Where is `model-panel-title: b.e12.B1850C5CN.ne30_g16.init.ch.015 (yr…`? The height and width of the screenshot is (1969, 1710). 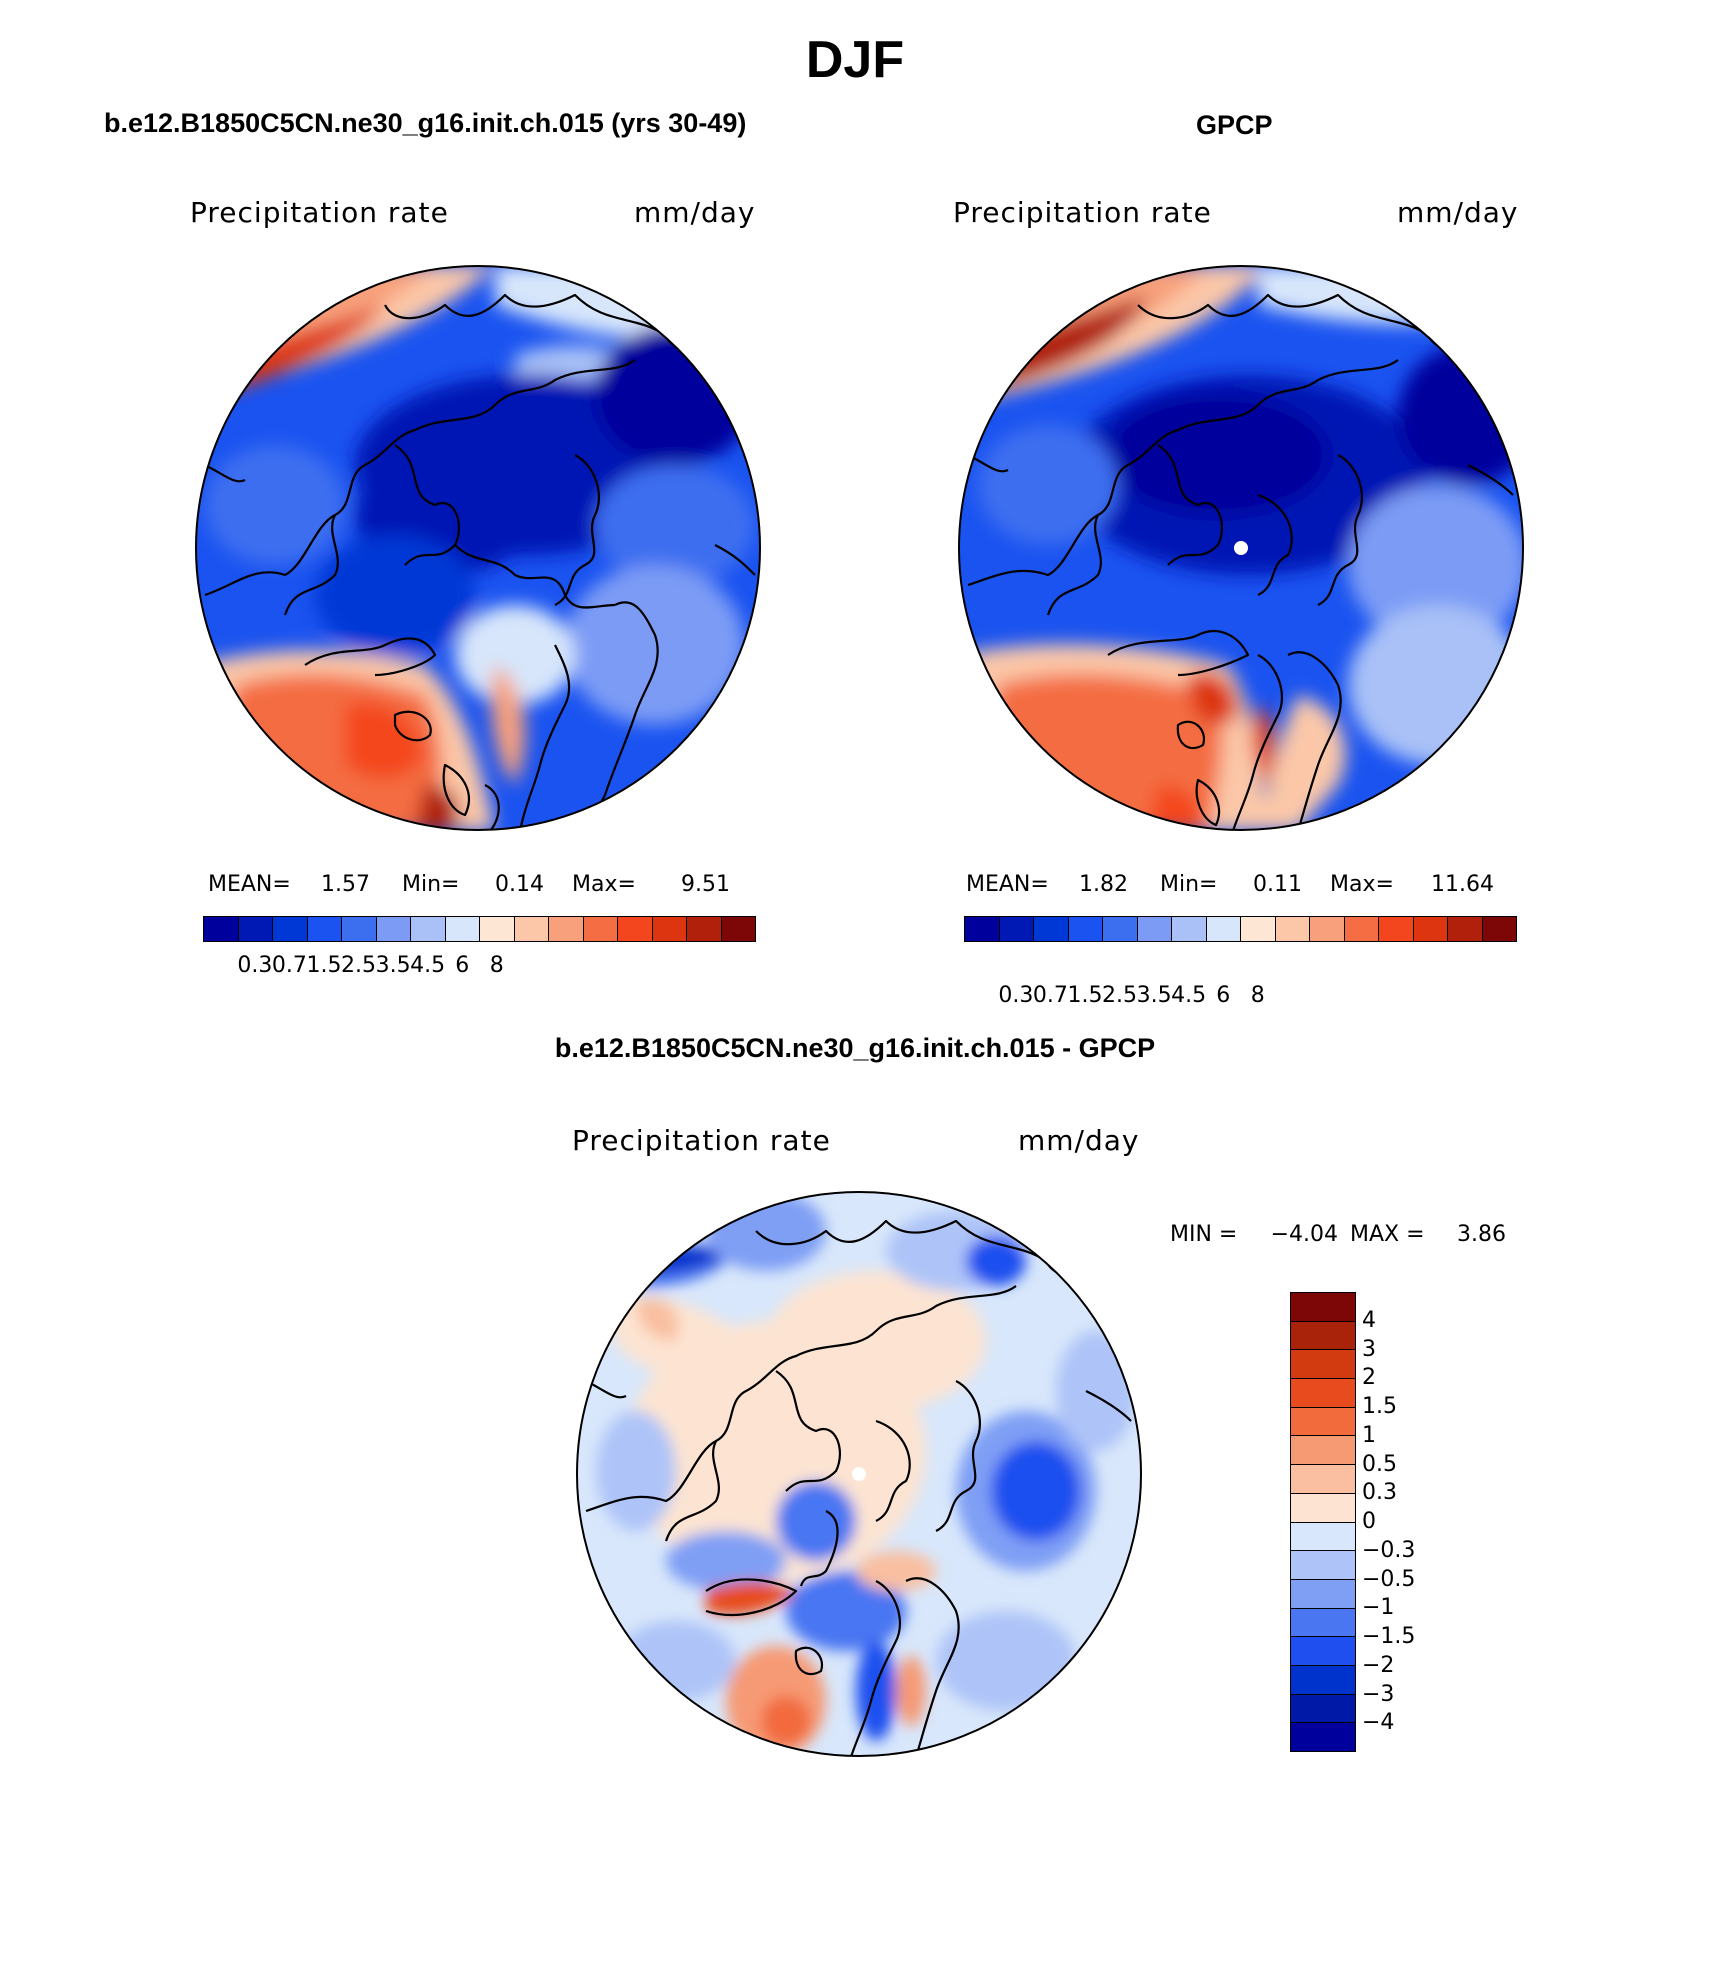
model-panel-title: b.e12.B1850C5CN.ne30_g16.init.ch.015 (yr… is located at coordinates (425, 123).